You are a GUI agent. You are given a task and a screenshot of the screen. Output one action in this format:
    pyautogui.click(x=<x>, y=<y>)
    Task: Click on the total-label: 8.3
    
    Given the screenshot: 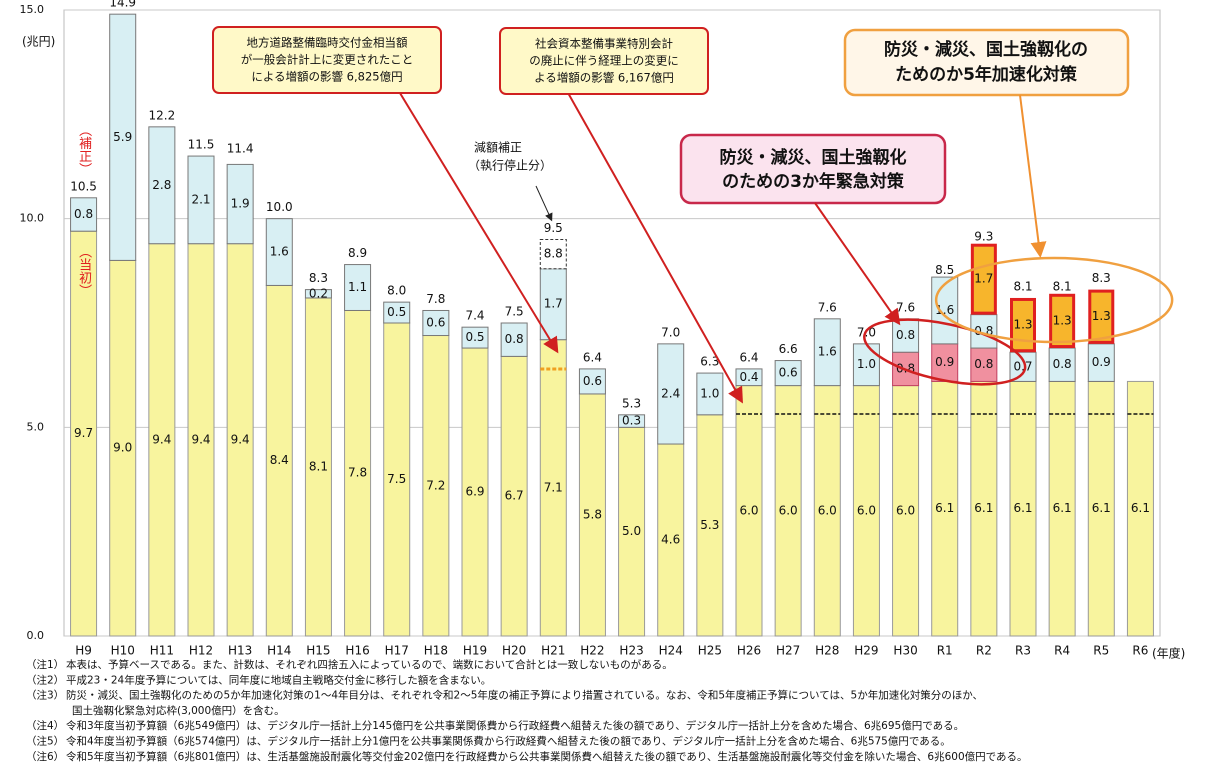 What is the action you would take?
    pyautogui.click(x=1101, y=278)
    